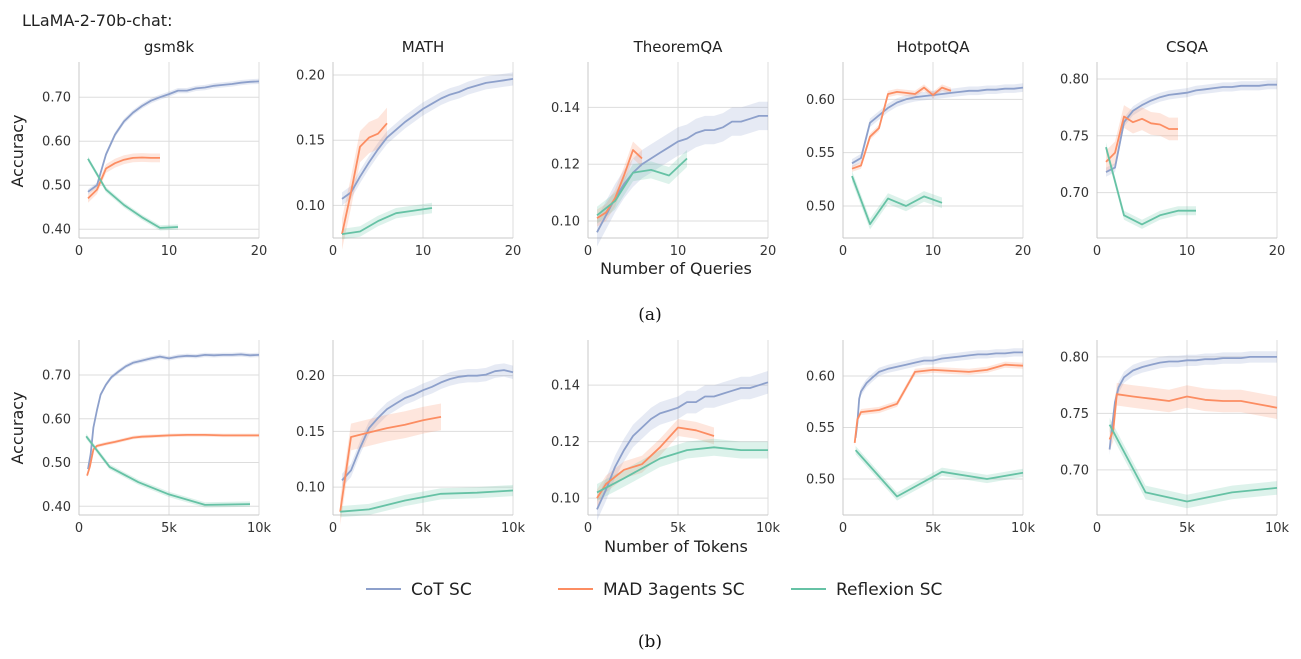  Describe the element at coordinates (565, 442) in the screenshot. I see `y-tick-label: 0.12` at that location.